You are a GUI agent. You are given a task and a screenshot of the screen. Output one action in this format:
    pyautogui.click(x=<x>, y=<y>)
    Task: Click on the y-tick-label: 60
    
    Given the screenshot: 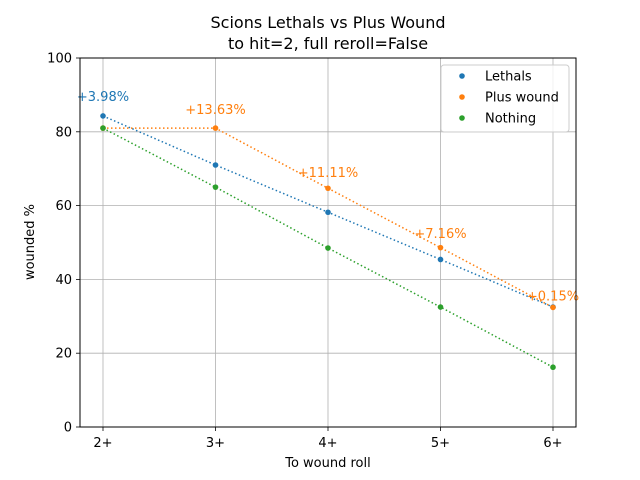 What is the action you would take?
    pyautogui.click(x=63, y=206)
    